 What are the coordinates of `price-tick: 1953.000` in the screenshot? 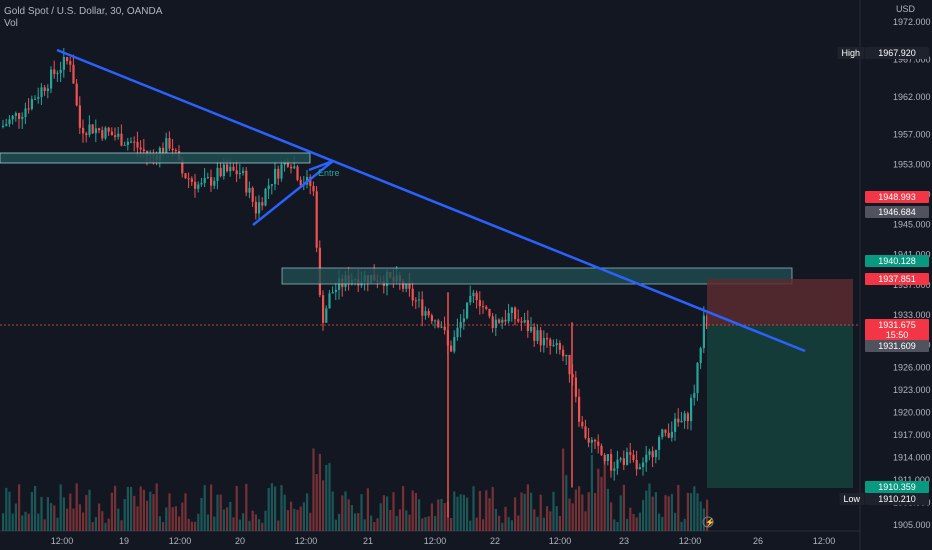 It's located at (912, 165).